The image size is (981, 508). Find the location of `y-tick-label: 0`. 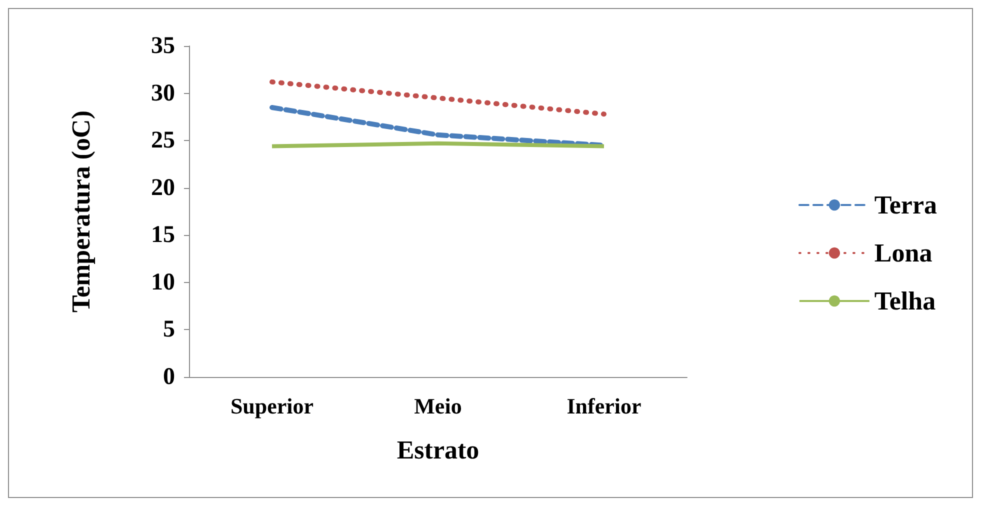

y-tick-label: 0 is located at coordinates (169, 377).